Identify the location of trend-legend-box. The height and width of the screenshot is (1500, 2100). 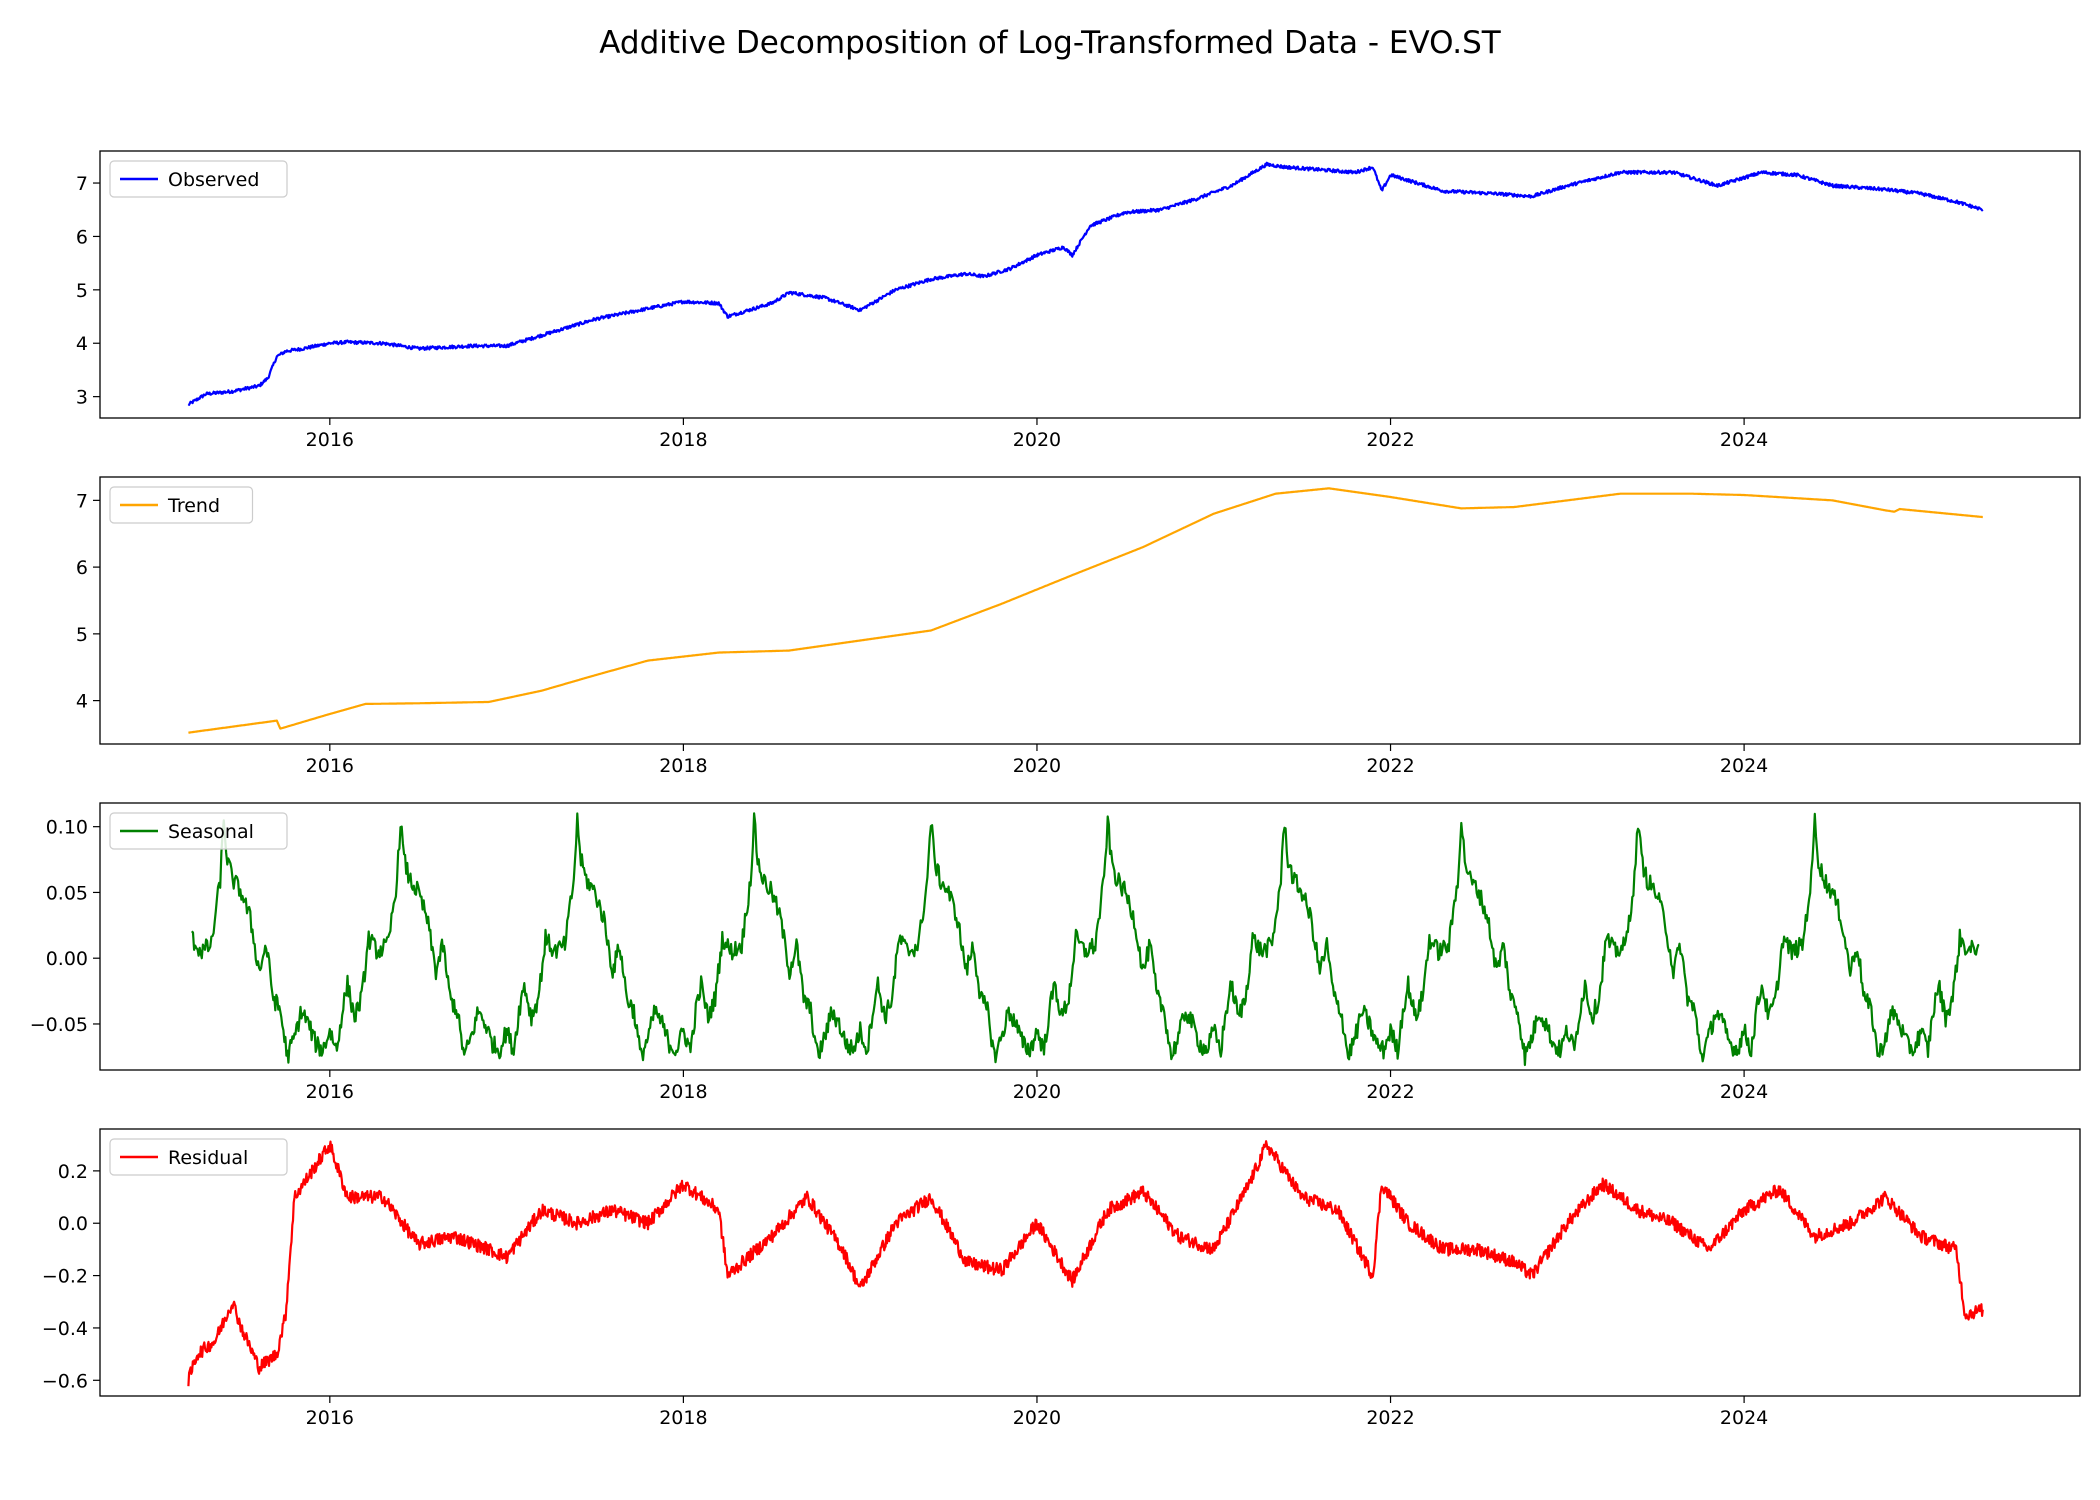
(181, 505).